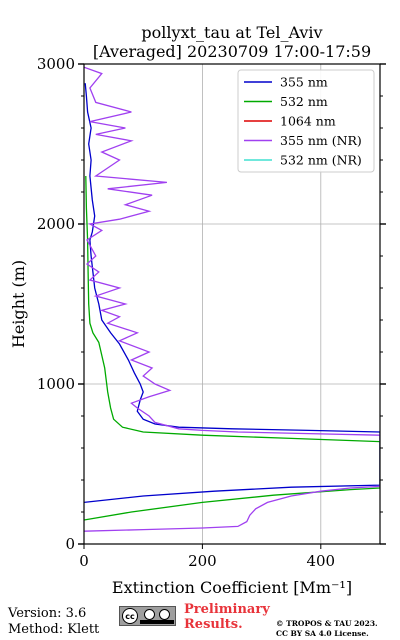  I want to click on copyright-line2: CC BY SA 4.0 License., so click(322, 633).